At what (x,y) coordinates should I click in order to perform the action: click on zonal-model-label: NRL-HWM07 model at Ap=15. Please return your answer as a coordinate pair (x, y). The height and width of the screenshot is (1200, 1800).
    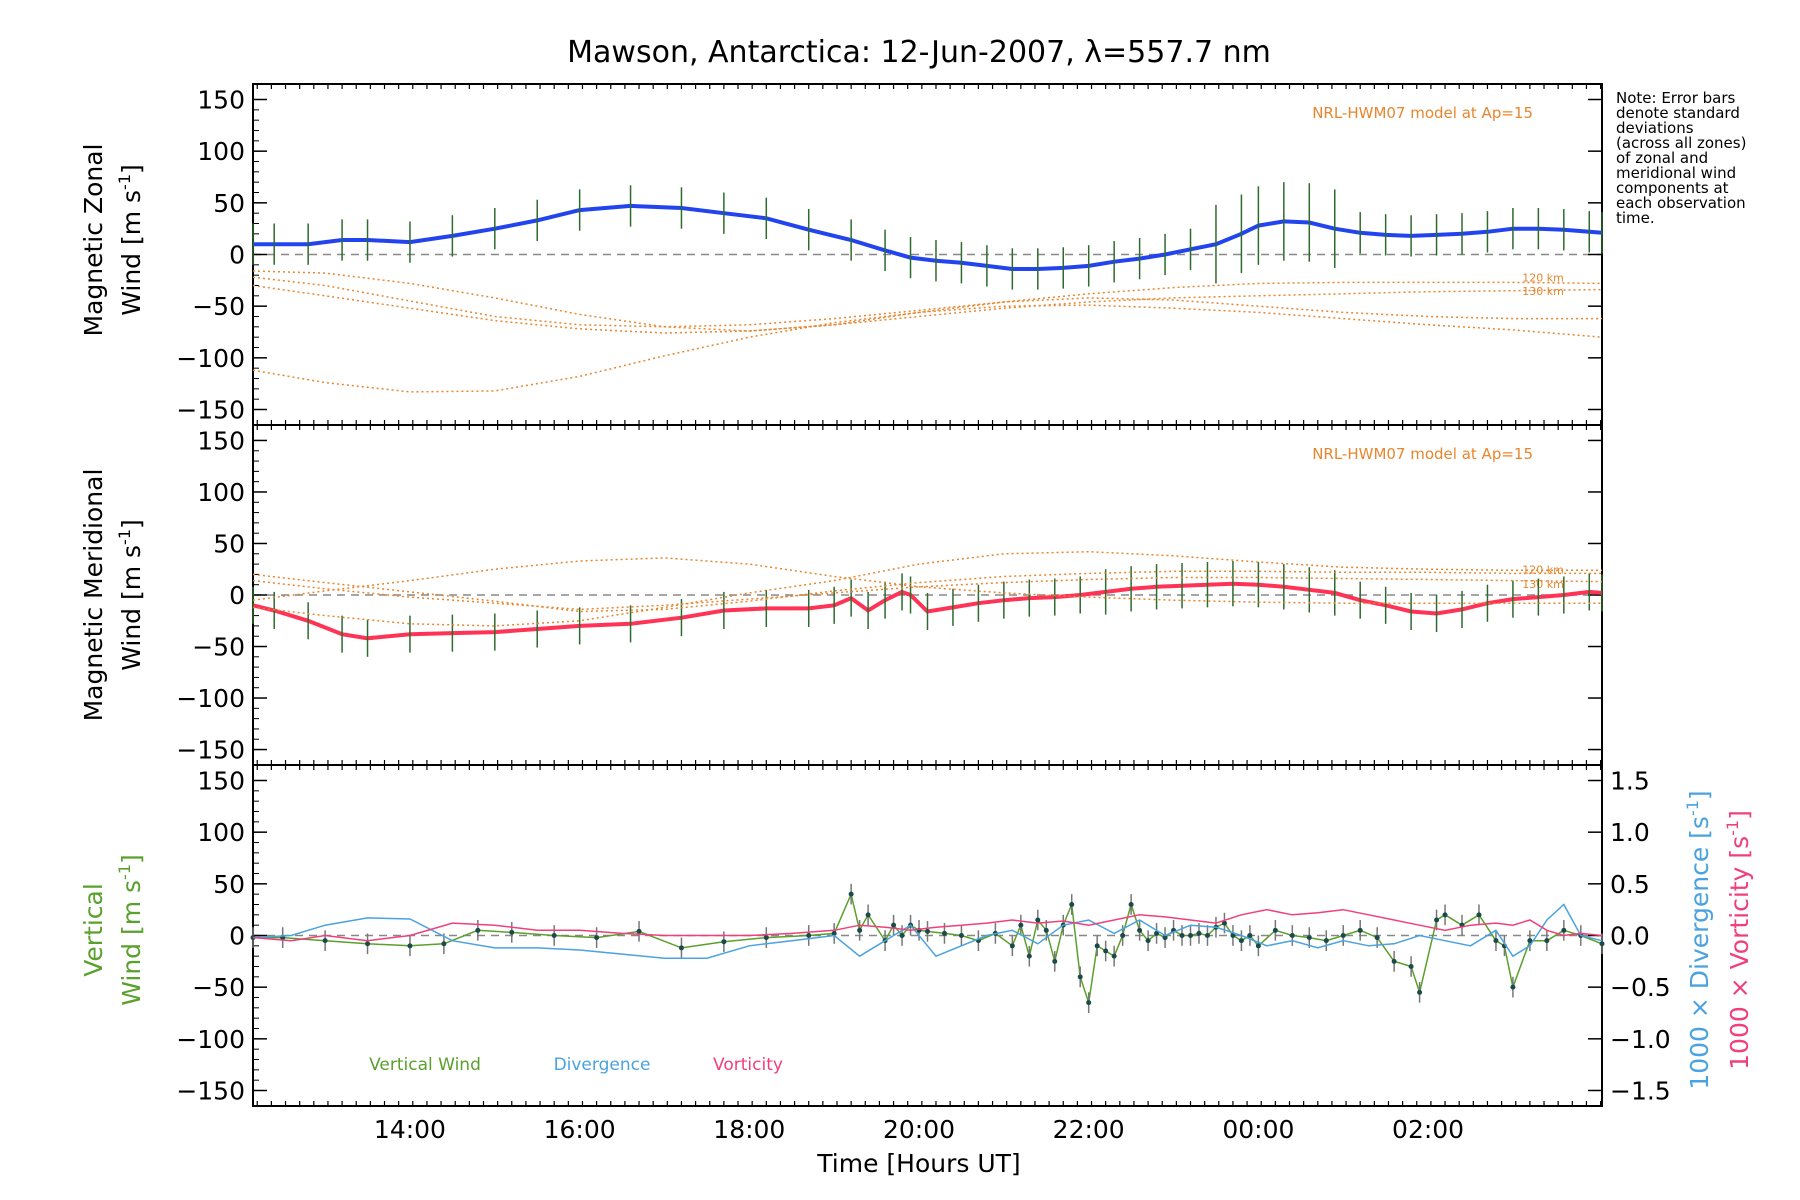
    Looking at the image, I should click on (1422, 113).